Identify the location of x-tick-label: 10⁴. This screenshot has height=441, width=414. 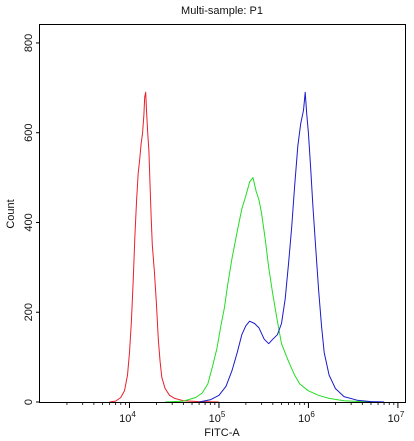
(127, 417).